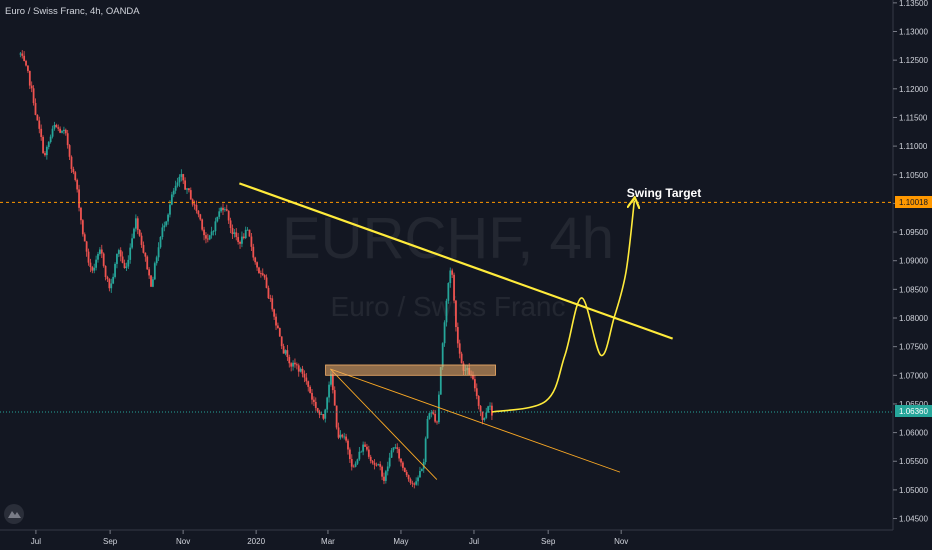  Describe the element at coordinates (913, 347) in the screenshot. I see `price-tick-label: 1.07500` at that location.